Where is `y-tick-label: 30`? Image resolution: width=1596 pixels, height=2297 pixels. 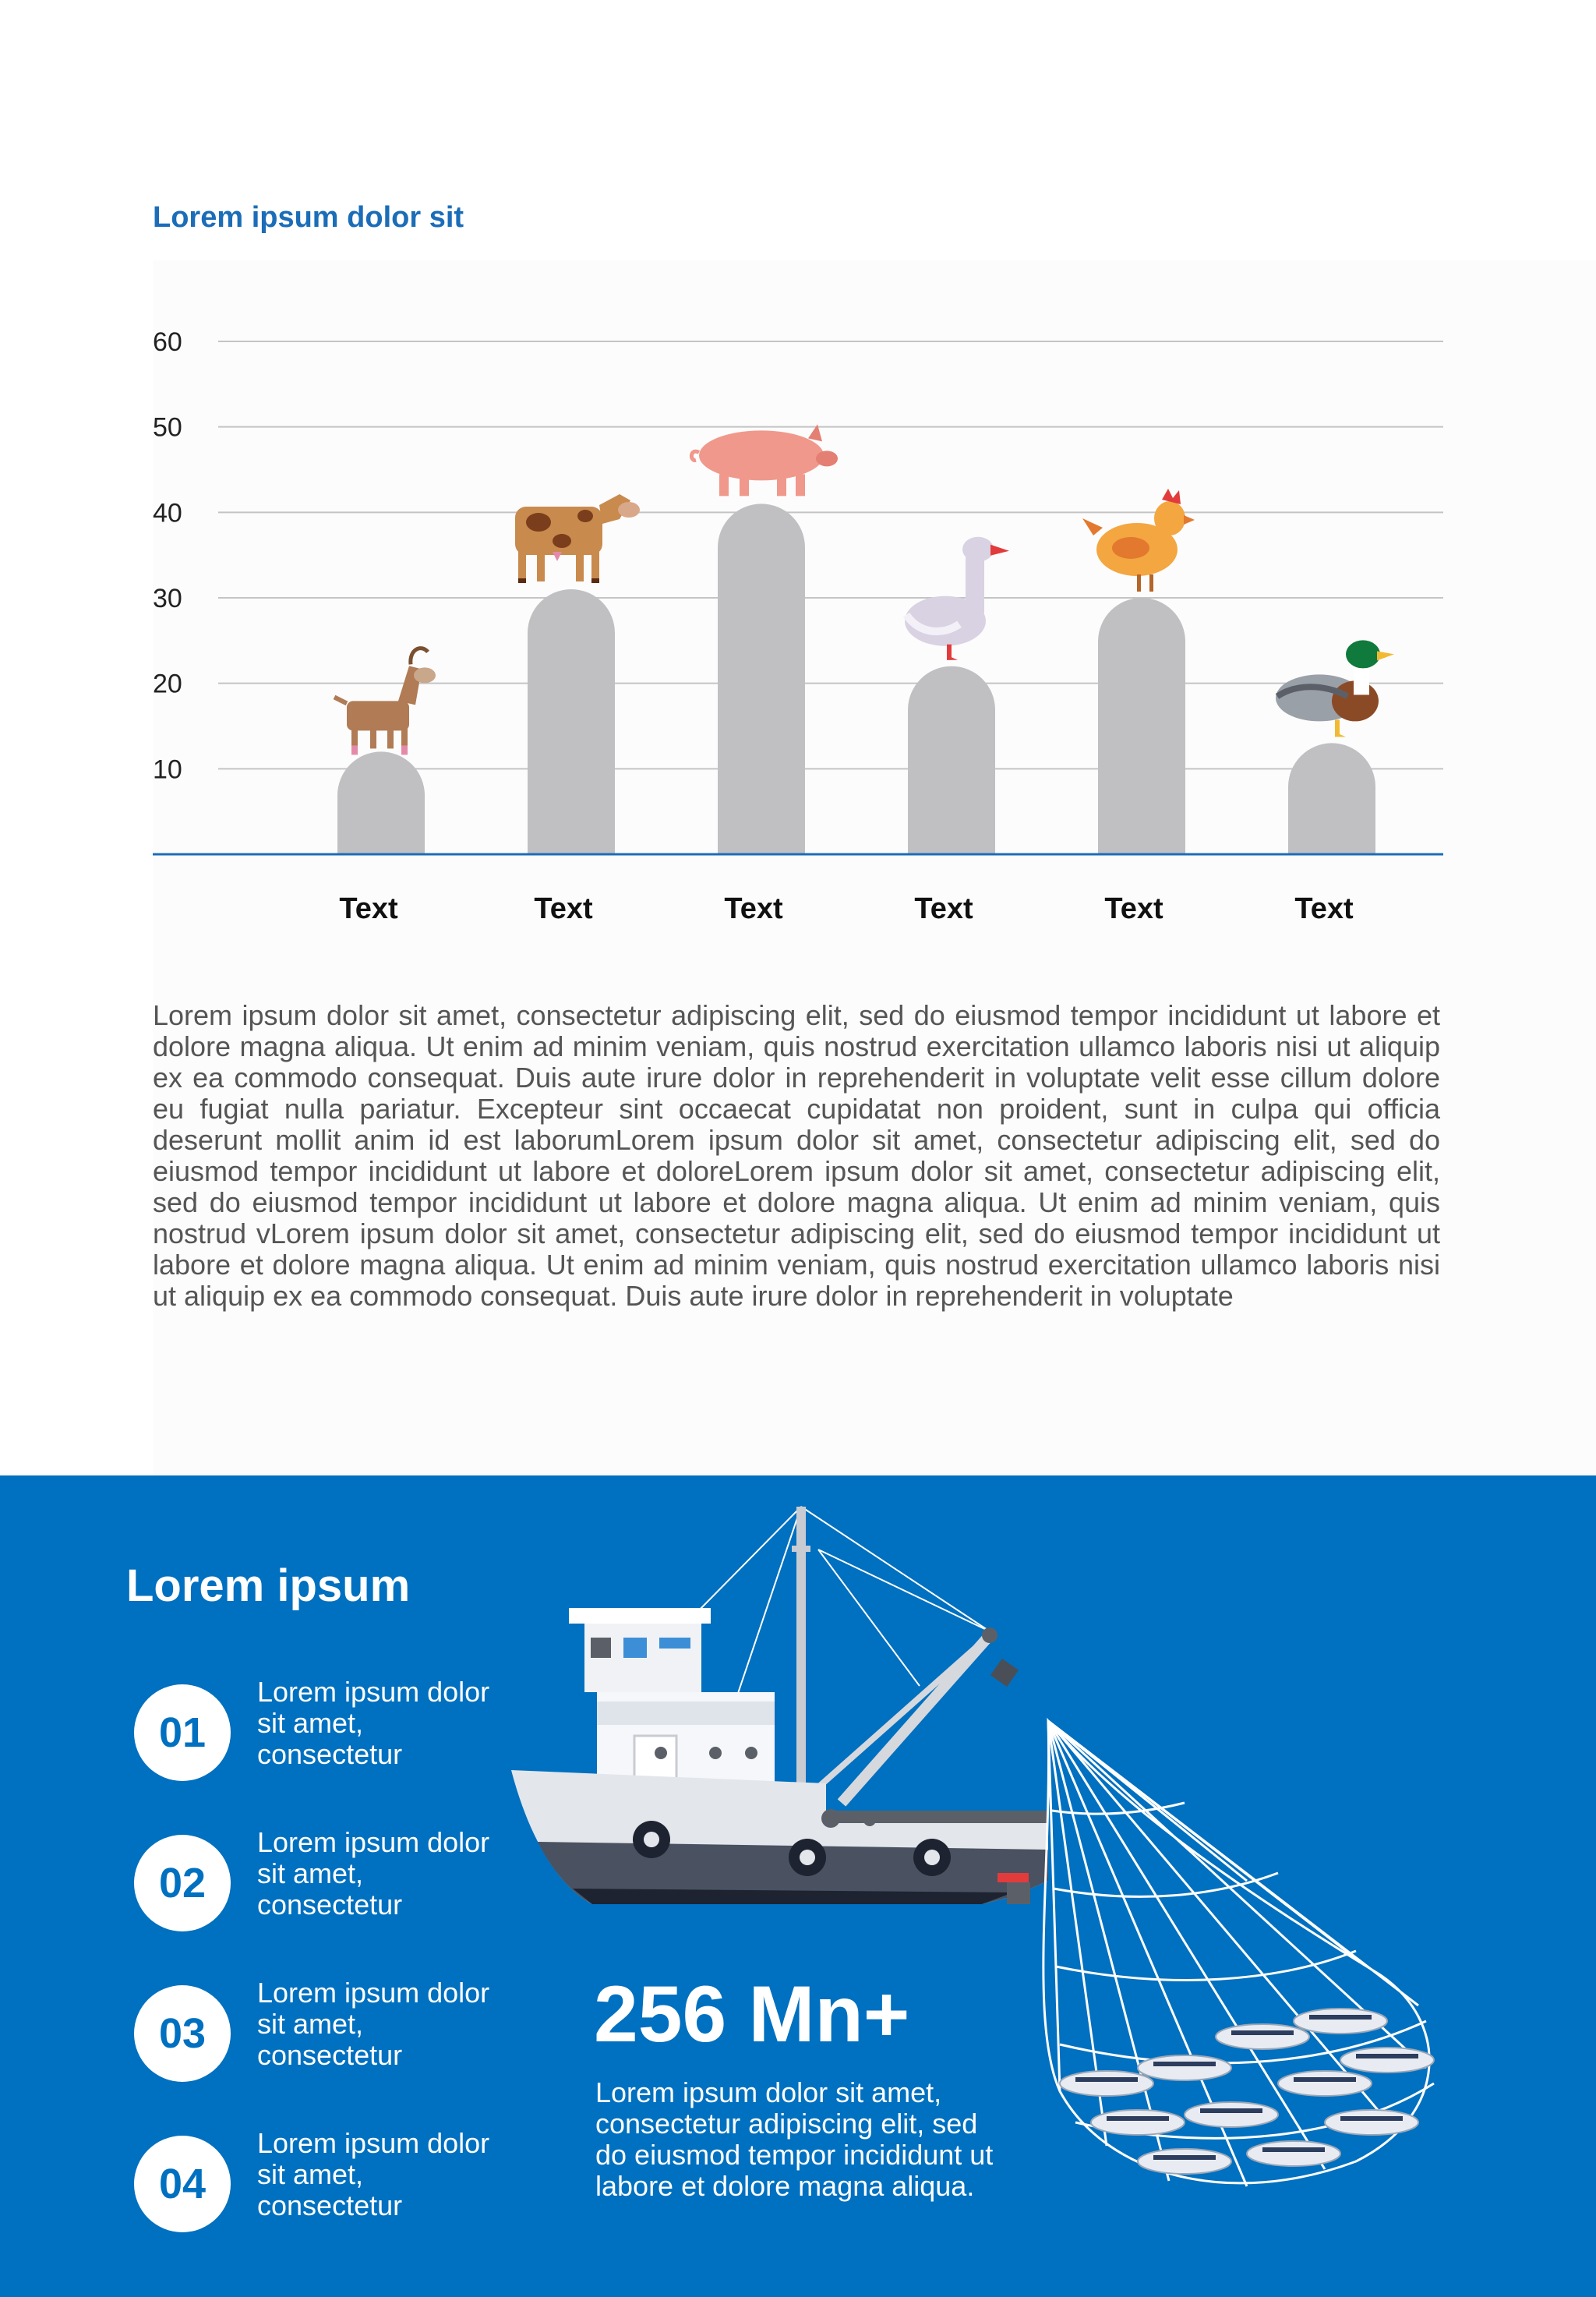
y-tick-label: 30 is located at coordinates (167, 598).